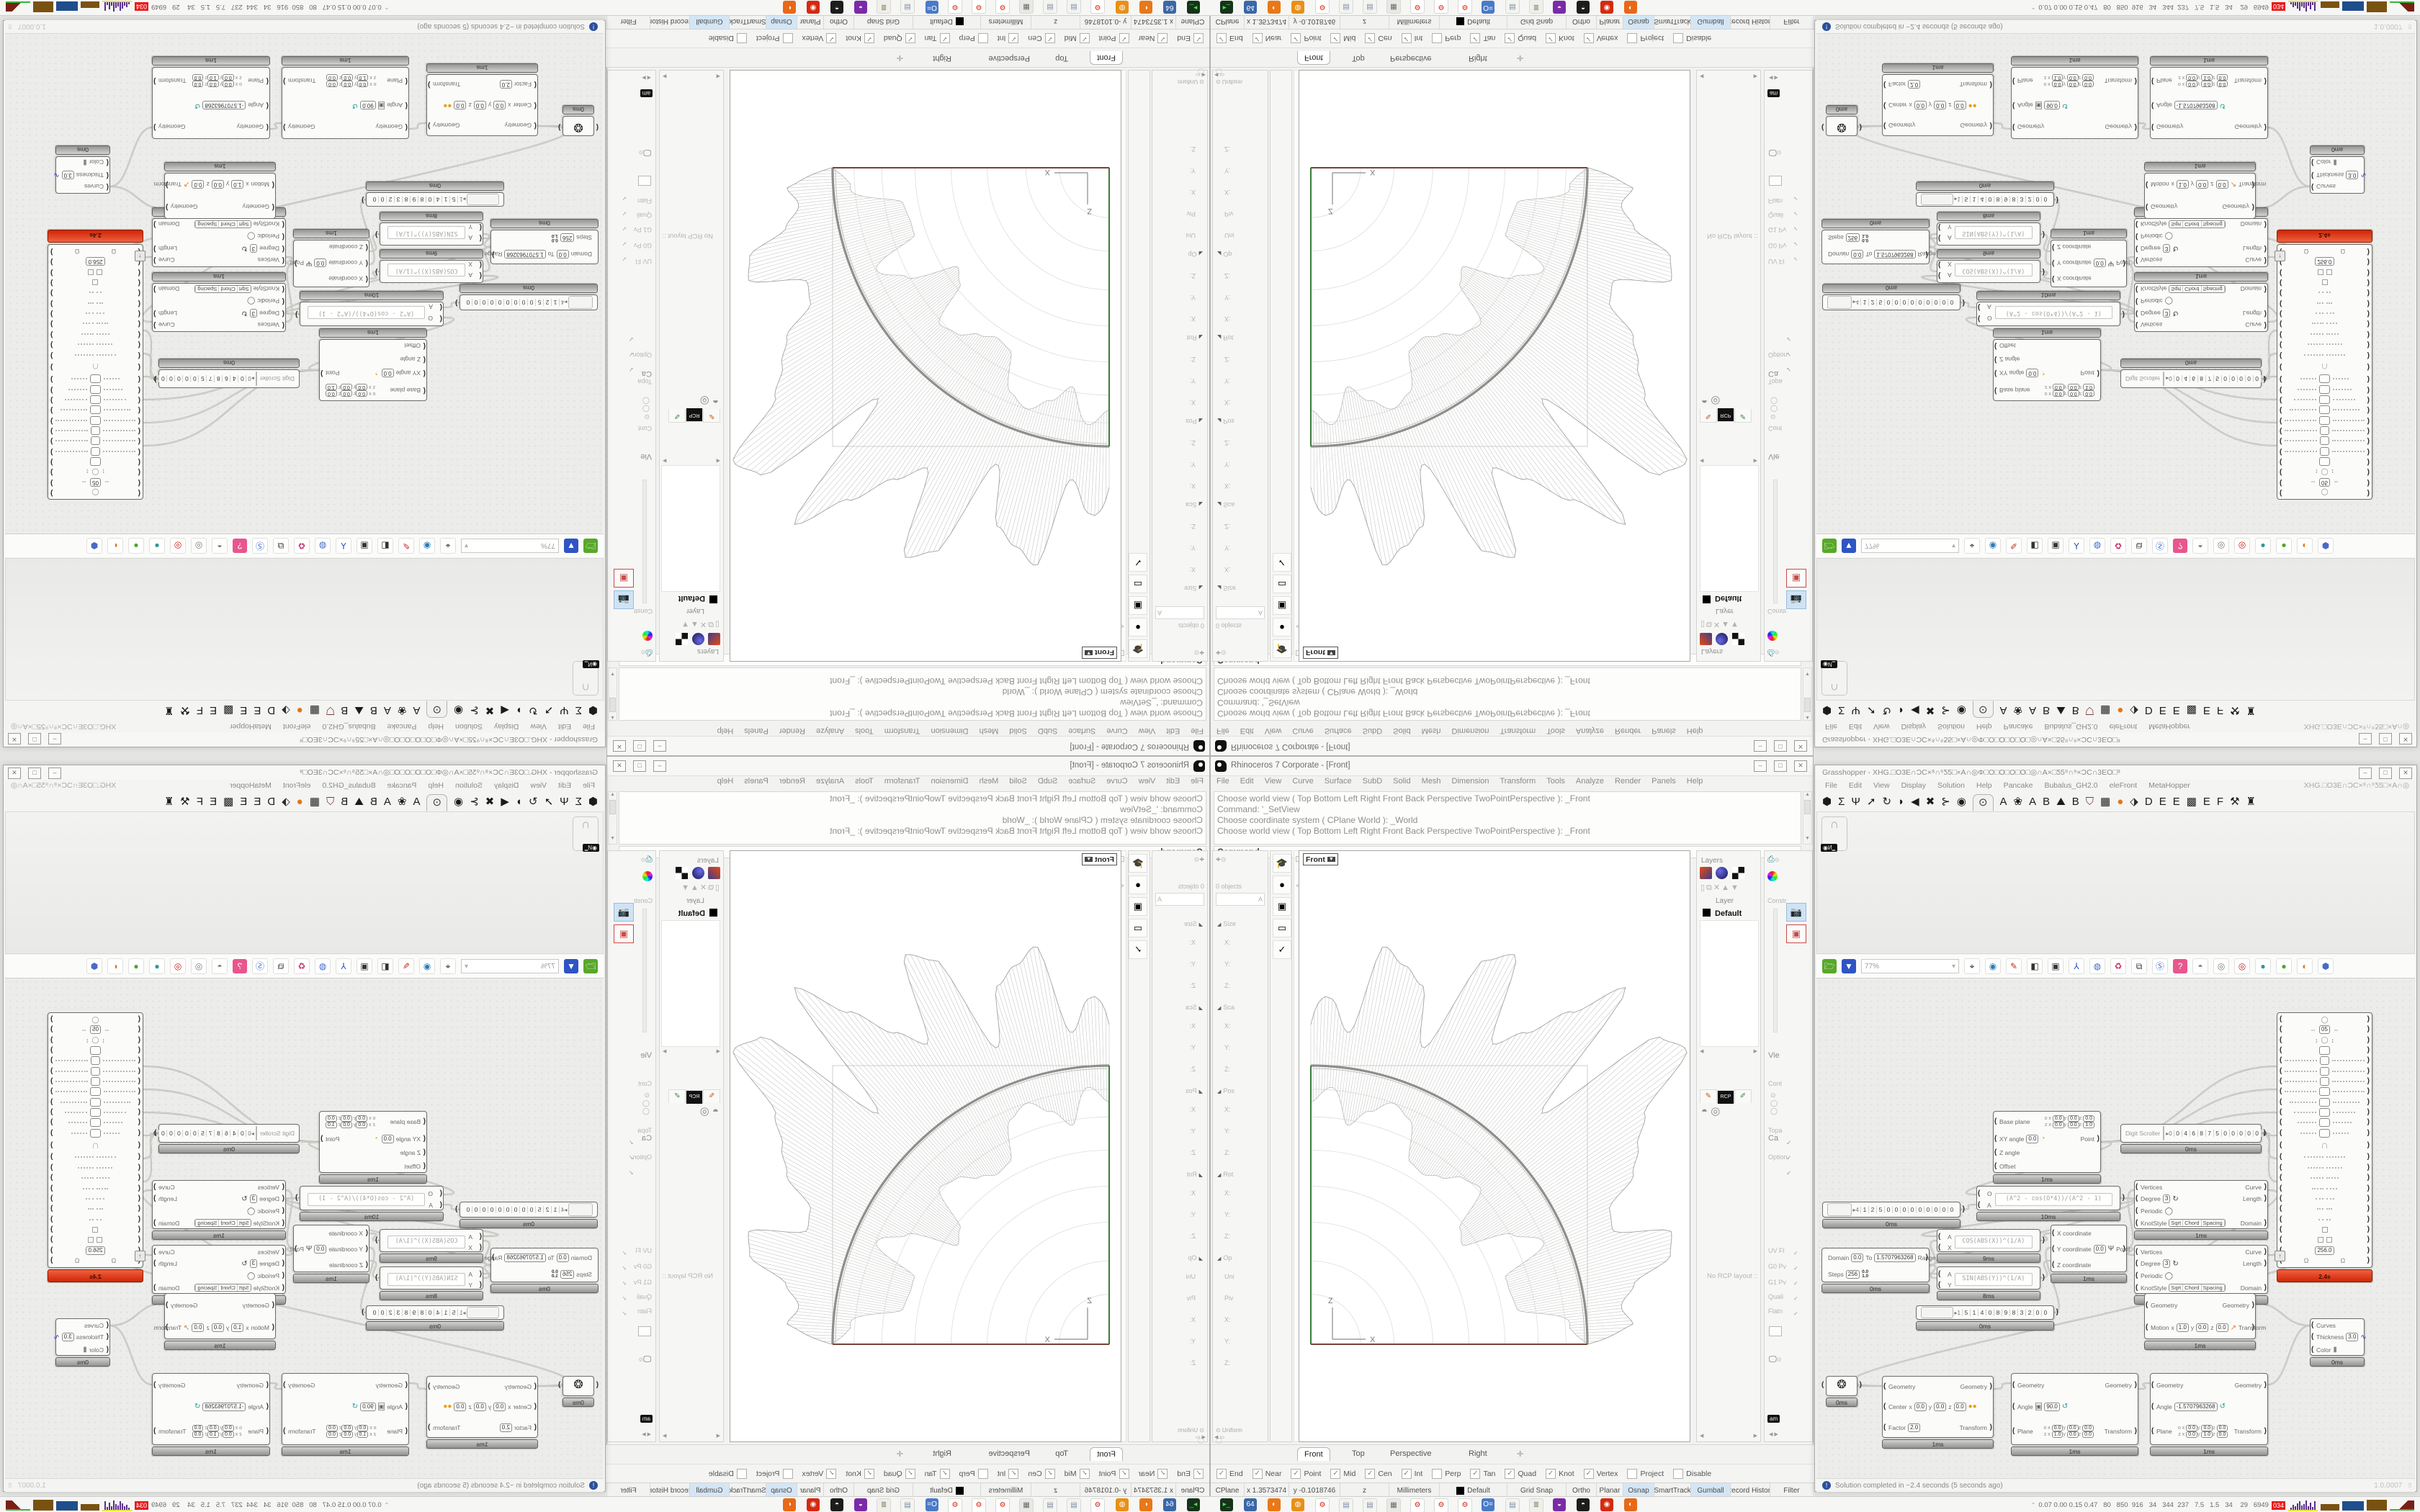 The image size is (2420, 1512). What do you see at coordinates (345, 802) in the screenshot?
I see `gh-tab-icon-16: B` at bounding box center [345, 802].